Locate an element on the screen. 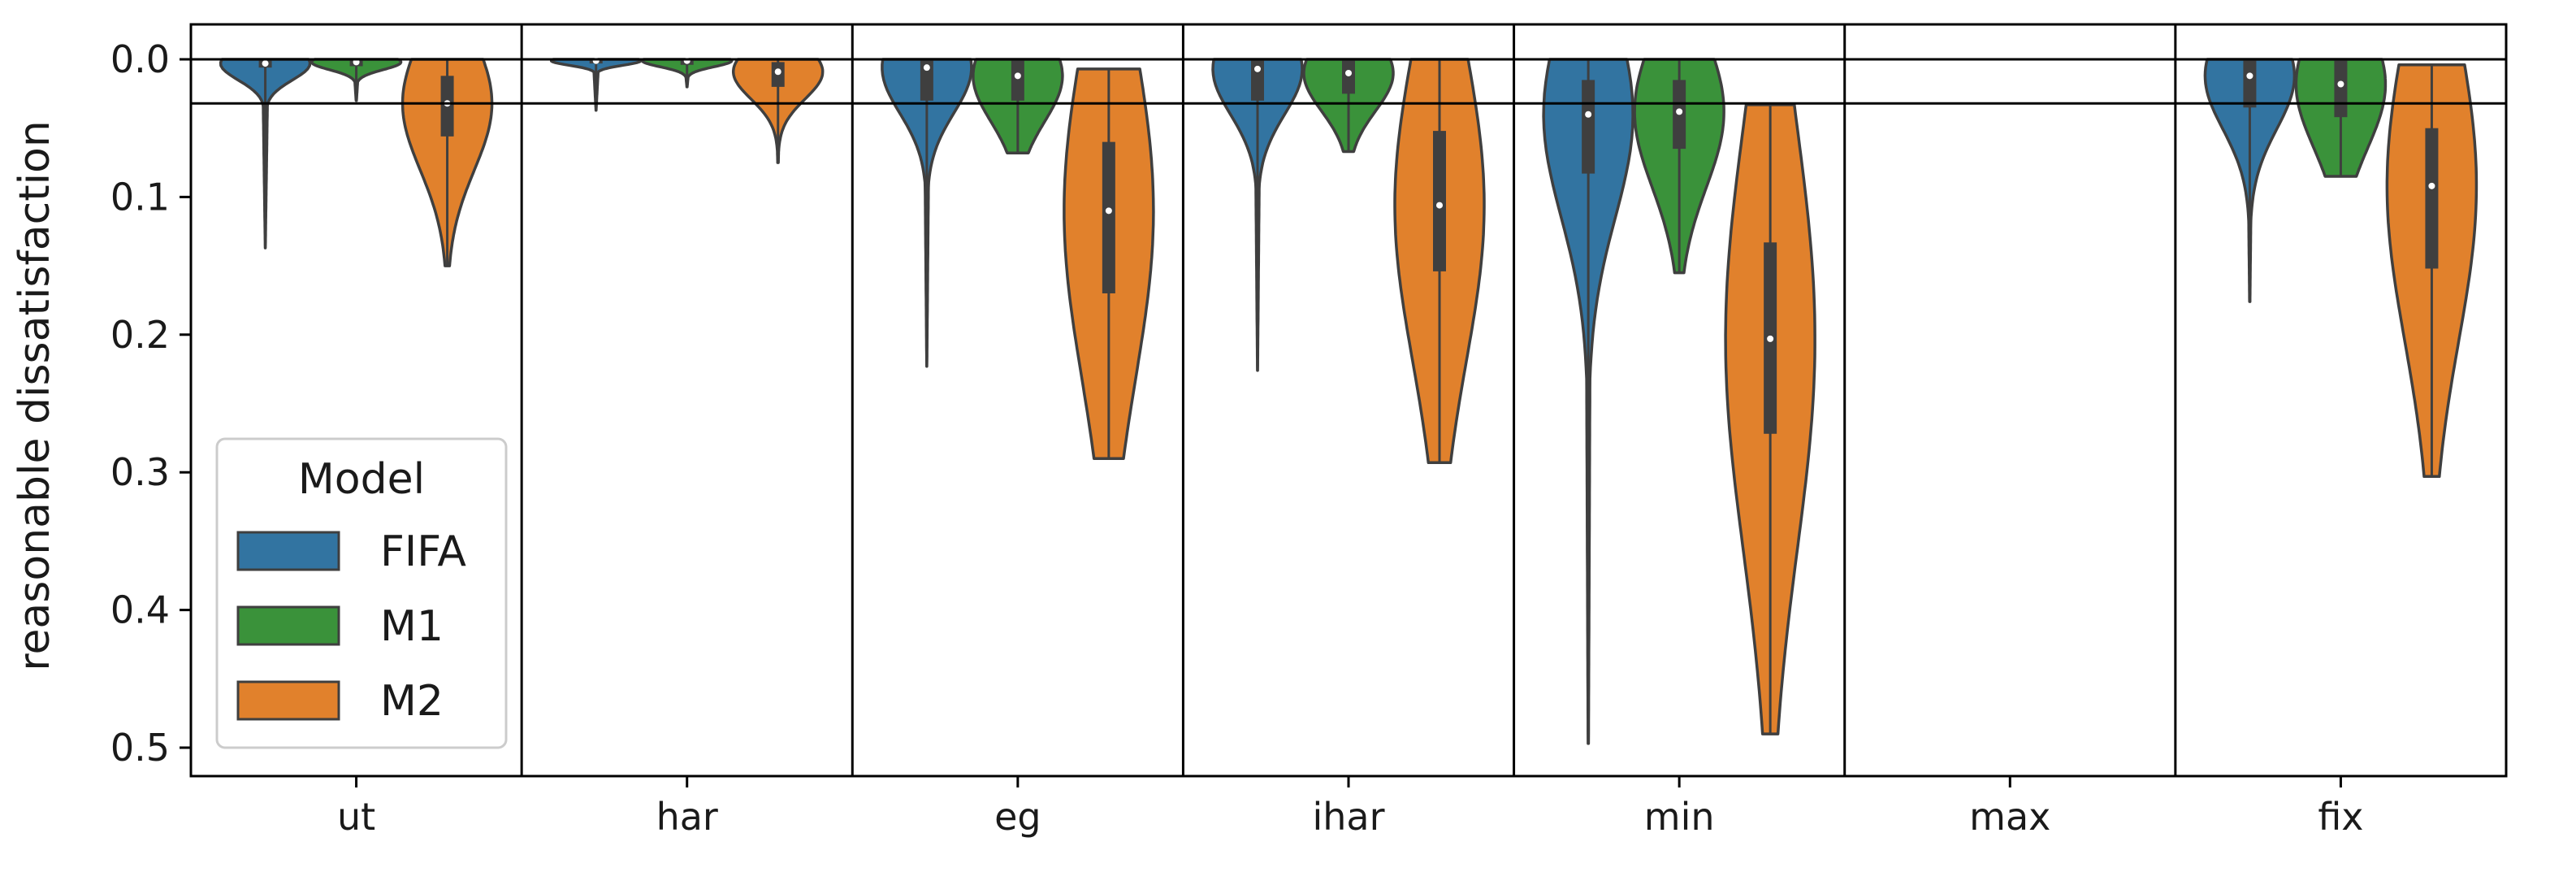 The width and height of the screenshot is (2576, 872). y-axis-title: reasonable dissatisfaction is located at coordinates (35, 395).